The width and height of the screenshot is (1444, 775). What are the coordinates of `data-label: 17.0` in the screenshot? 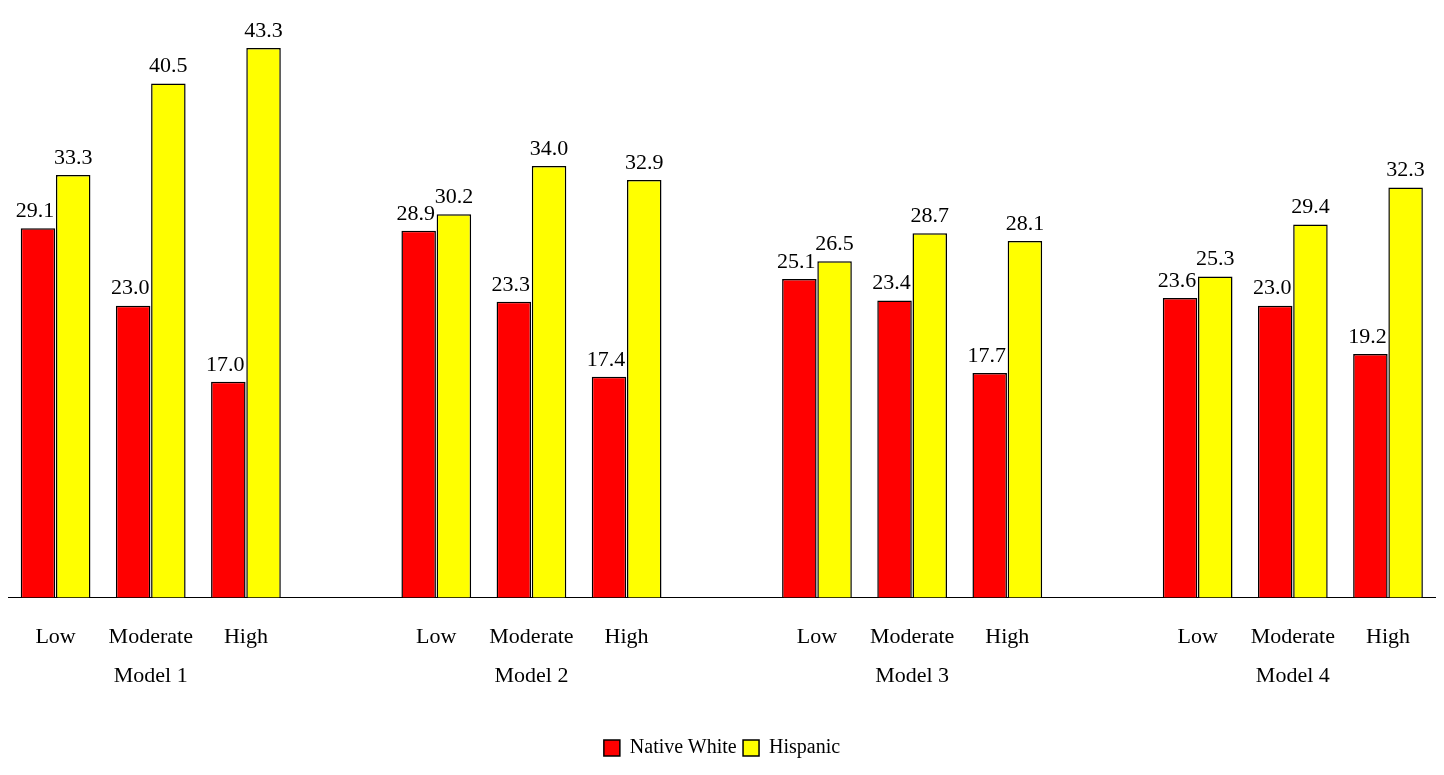 It's located at (225, 363).